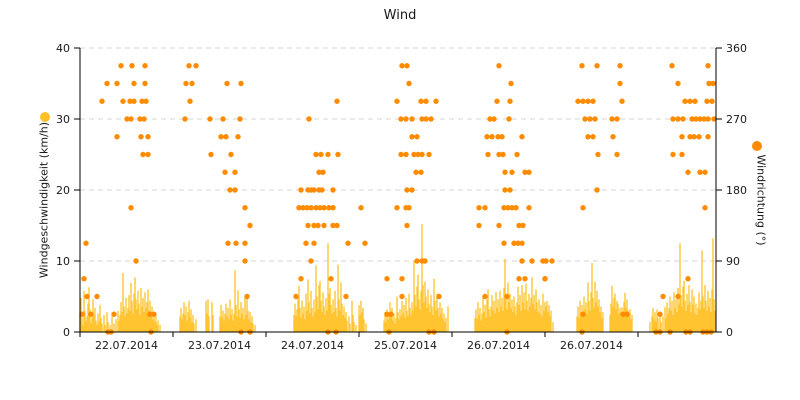  What do you see at coordinates (312, 345) in the screenshot?
I see `x-date-label: 24.07.2014` at bounding box center [312, 345].